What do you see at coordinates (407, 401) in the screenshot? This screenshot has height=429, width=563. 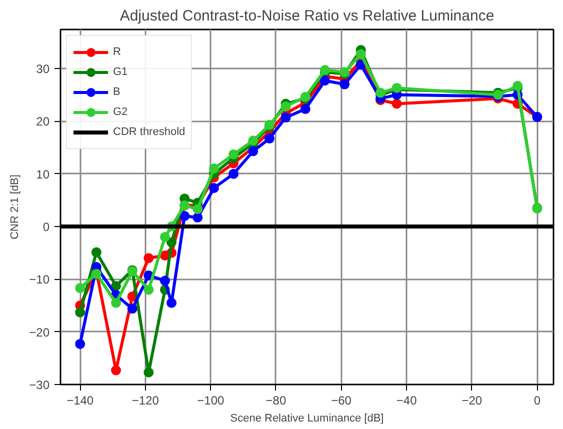 I see `x-tick-label: −40` at bounding box center [407, 401].